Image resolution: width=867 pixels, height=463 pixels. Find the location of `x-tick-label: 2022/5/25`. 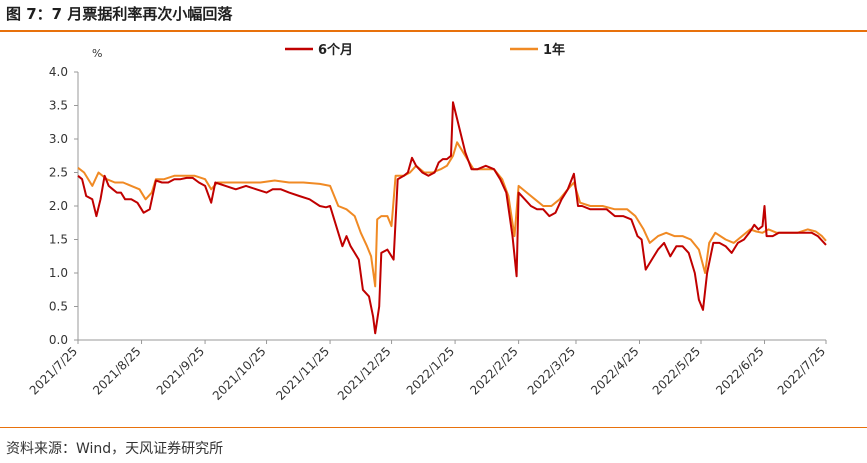

x-tick-label: 2022/5/25 is located at coordinates (676, 370).